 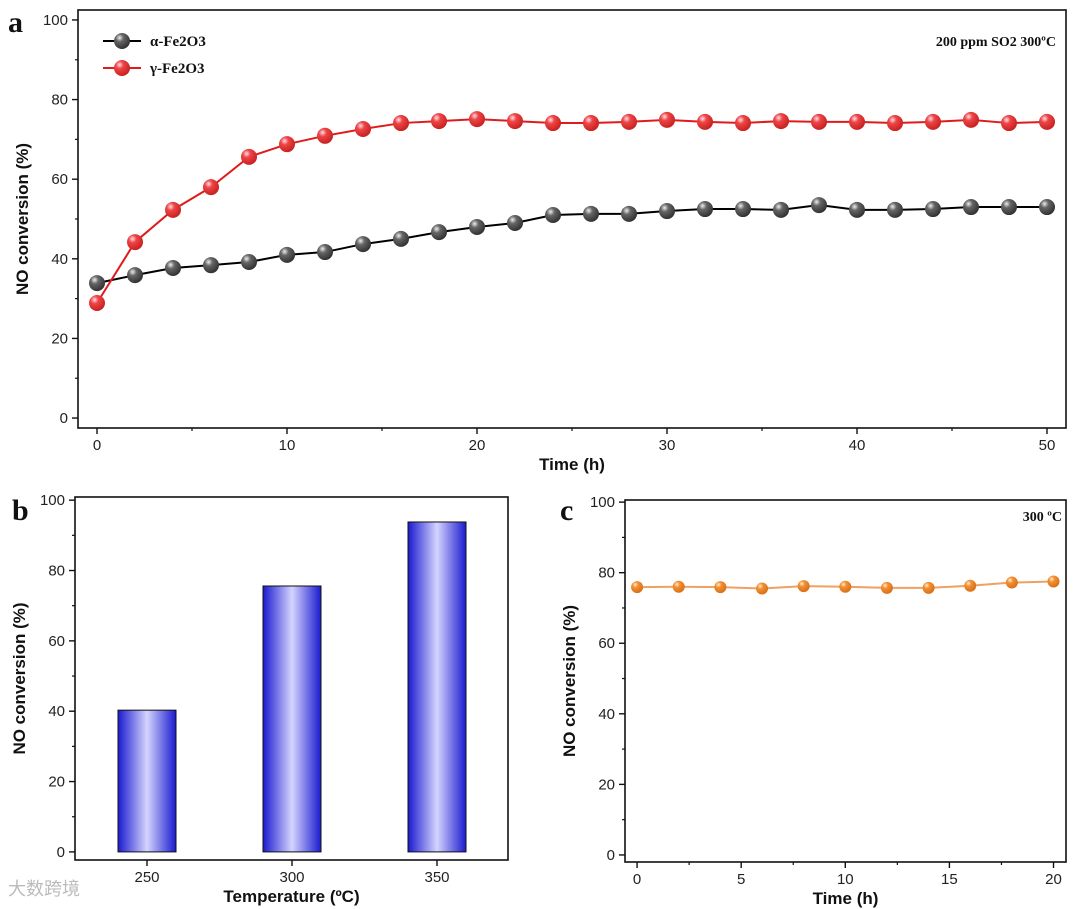 I want to click on y-axis-label: NO conversion (%), so click(x=569, y=681).